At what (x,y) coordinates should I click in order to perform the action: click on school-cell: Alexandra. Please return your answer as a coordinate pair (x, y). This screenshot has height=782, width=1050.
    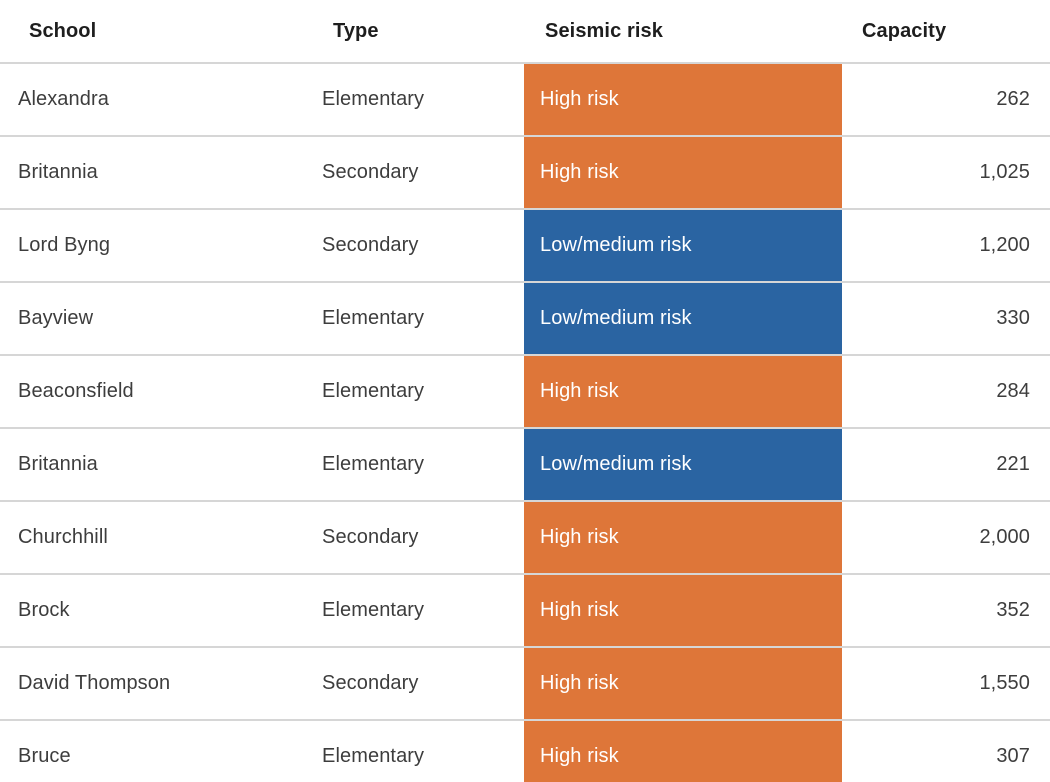
    Looking at the image, I should click on (152, 100).